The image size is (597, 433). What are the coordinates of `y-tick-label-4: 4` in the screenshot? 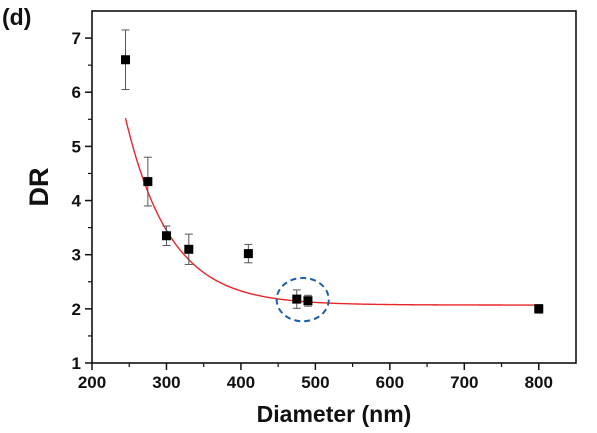 It's located at (77, 201).